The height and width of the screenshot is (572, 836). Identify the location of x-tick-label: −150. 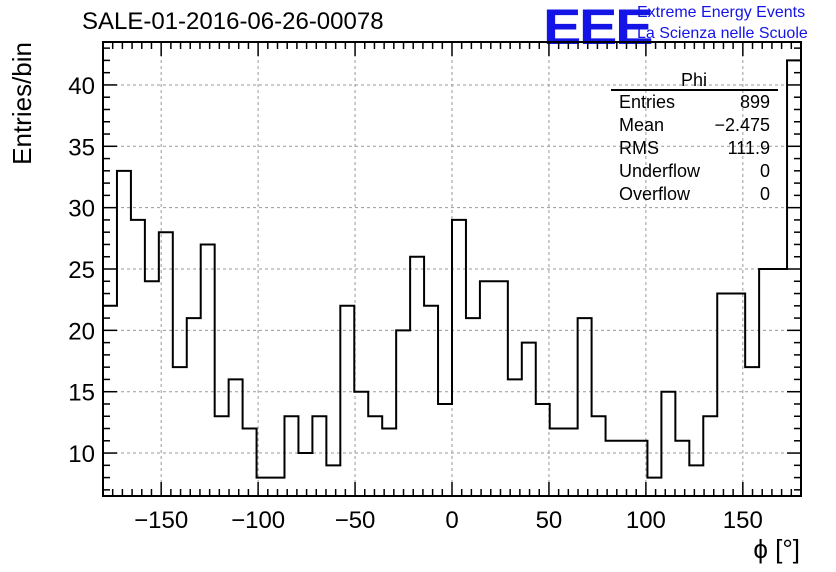
(161, 520).